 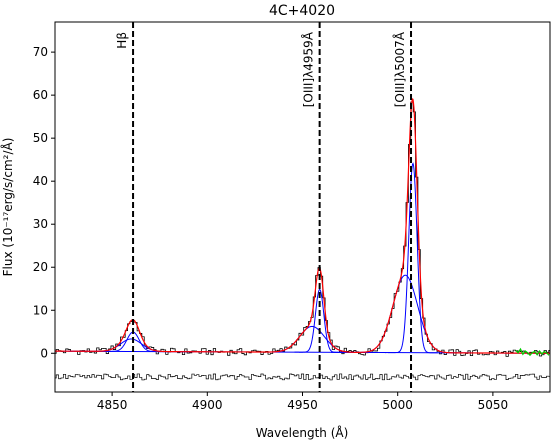 I want to click on reference-label-2: [OIII]λ4959Å, so click(x=308, y=69).